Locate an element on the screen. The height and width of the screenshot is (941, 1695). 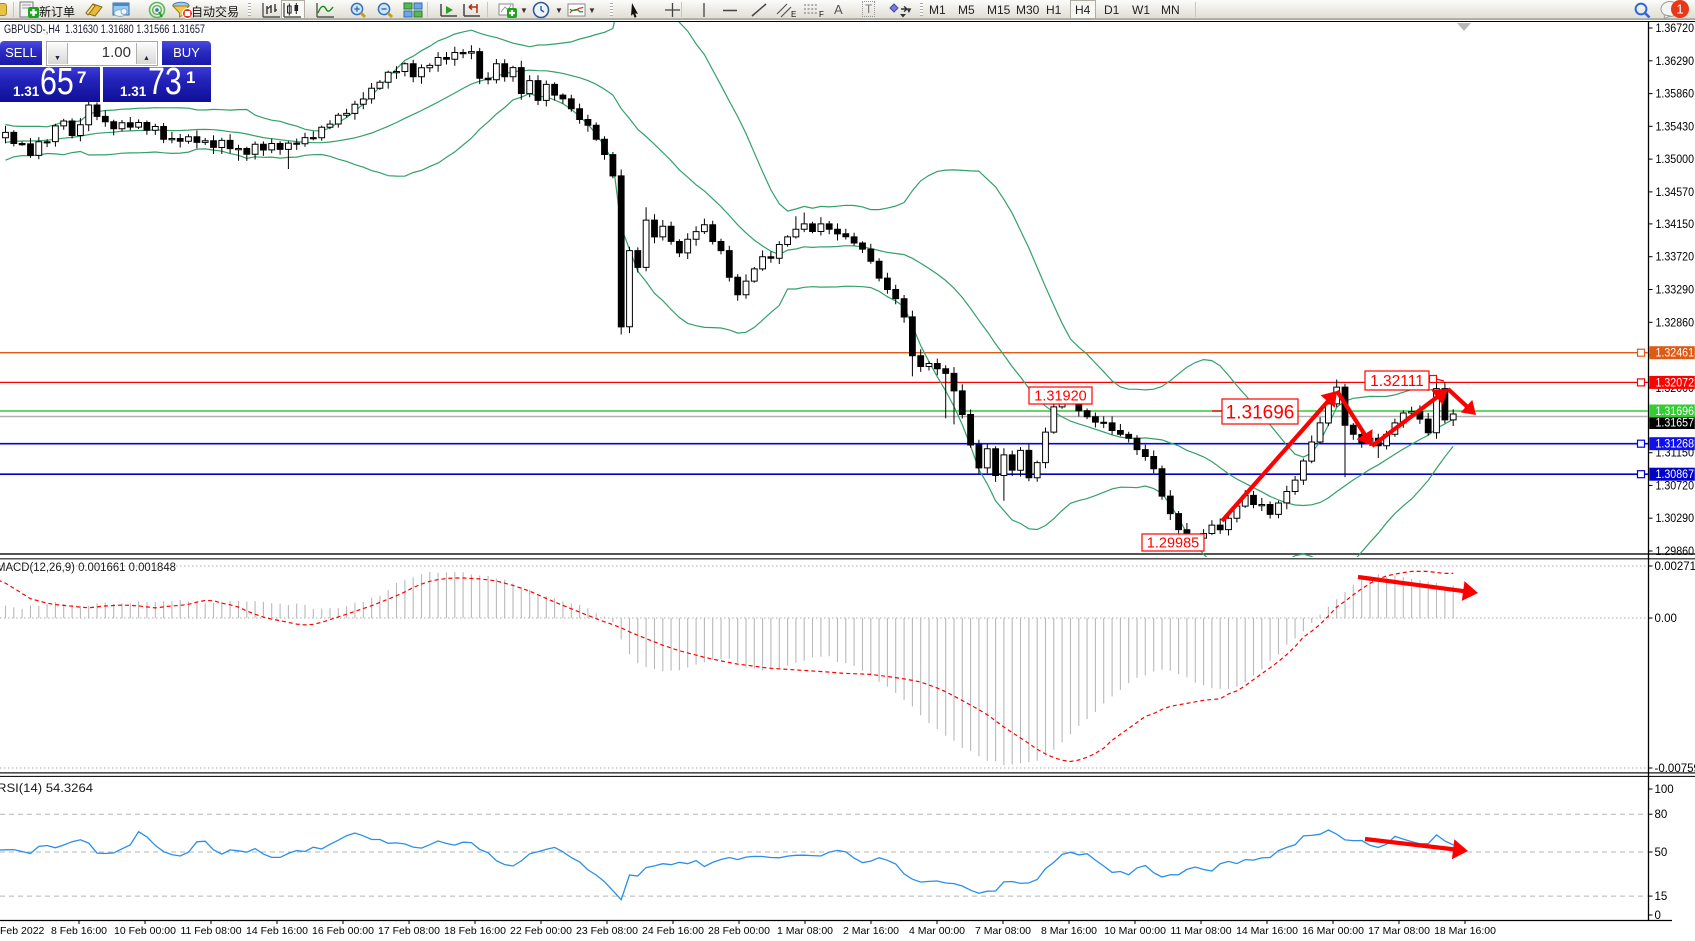
svg-text: 1.29860 is located at coordinates (1675, 552).